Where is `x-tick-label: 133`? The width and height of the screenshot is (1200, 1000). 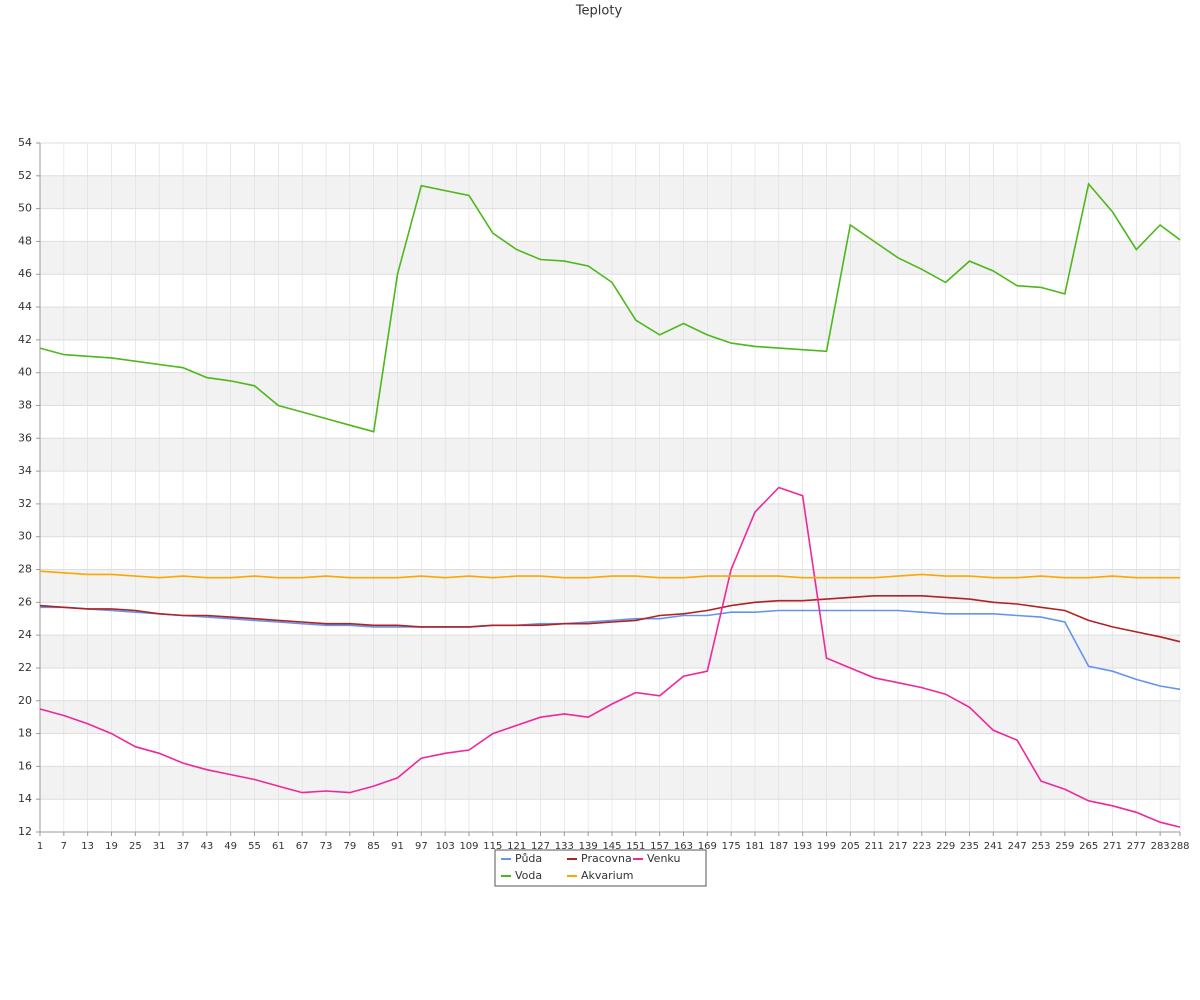
x-tick-label: 133 is located at coordinates (564, 846).